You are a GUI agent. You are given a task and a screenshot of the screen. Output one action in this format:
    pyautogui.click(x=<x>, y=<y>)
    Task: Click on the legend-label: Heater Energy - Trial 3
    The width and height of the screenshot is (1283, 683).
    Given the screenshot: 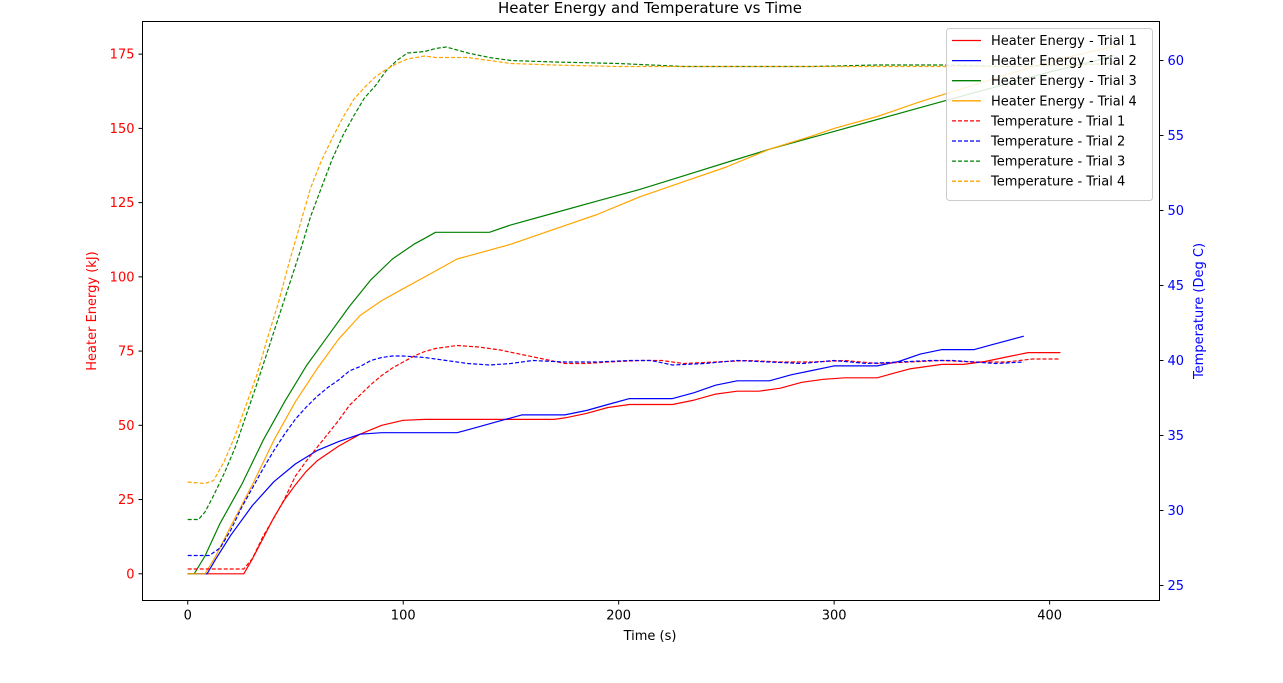 What is the action you would take?
    pyautogui.click(x=1064, y=81)
    